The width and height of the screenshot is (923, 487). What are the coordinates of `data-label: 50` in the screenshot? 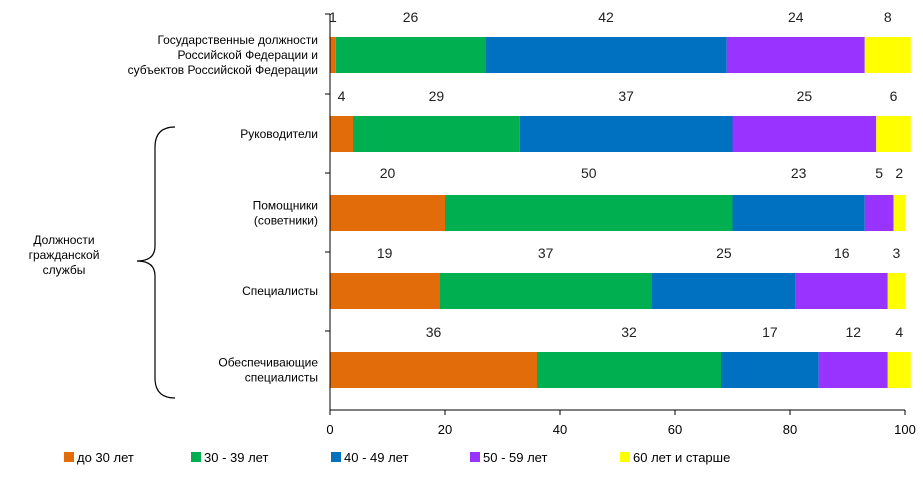 It's located at (589, 173).